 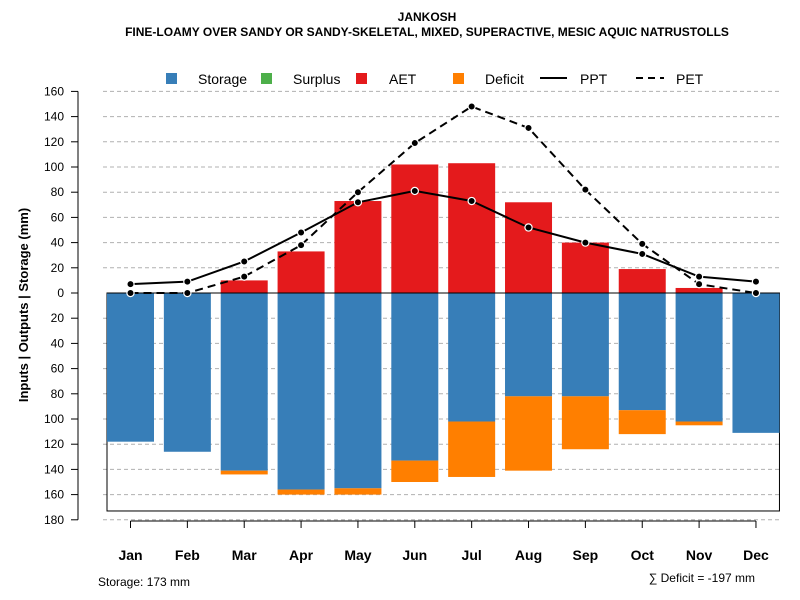 I want to click on legend-label-pet: PET, so click(x=690, y=79).